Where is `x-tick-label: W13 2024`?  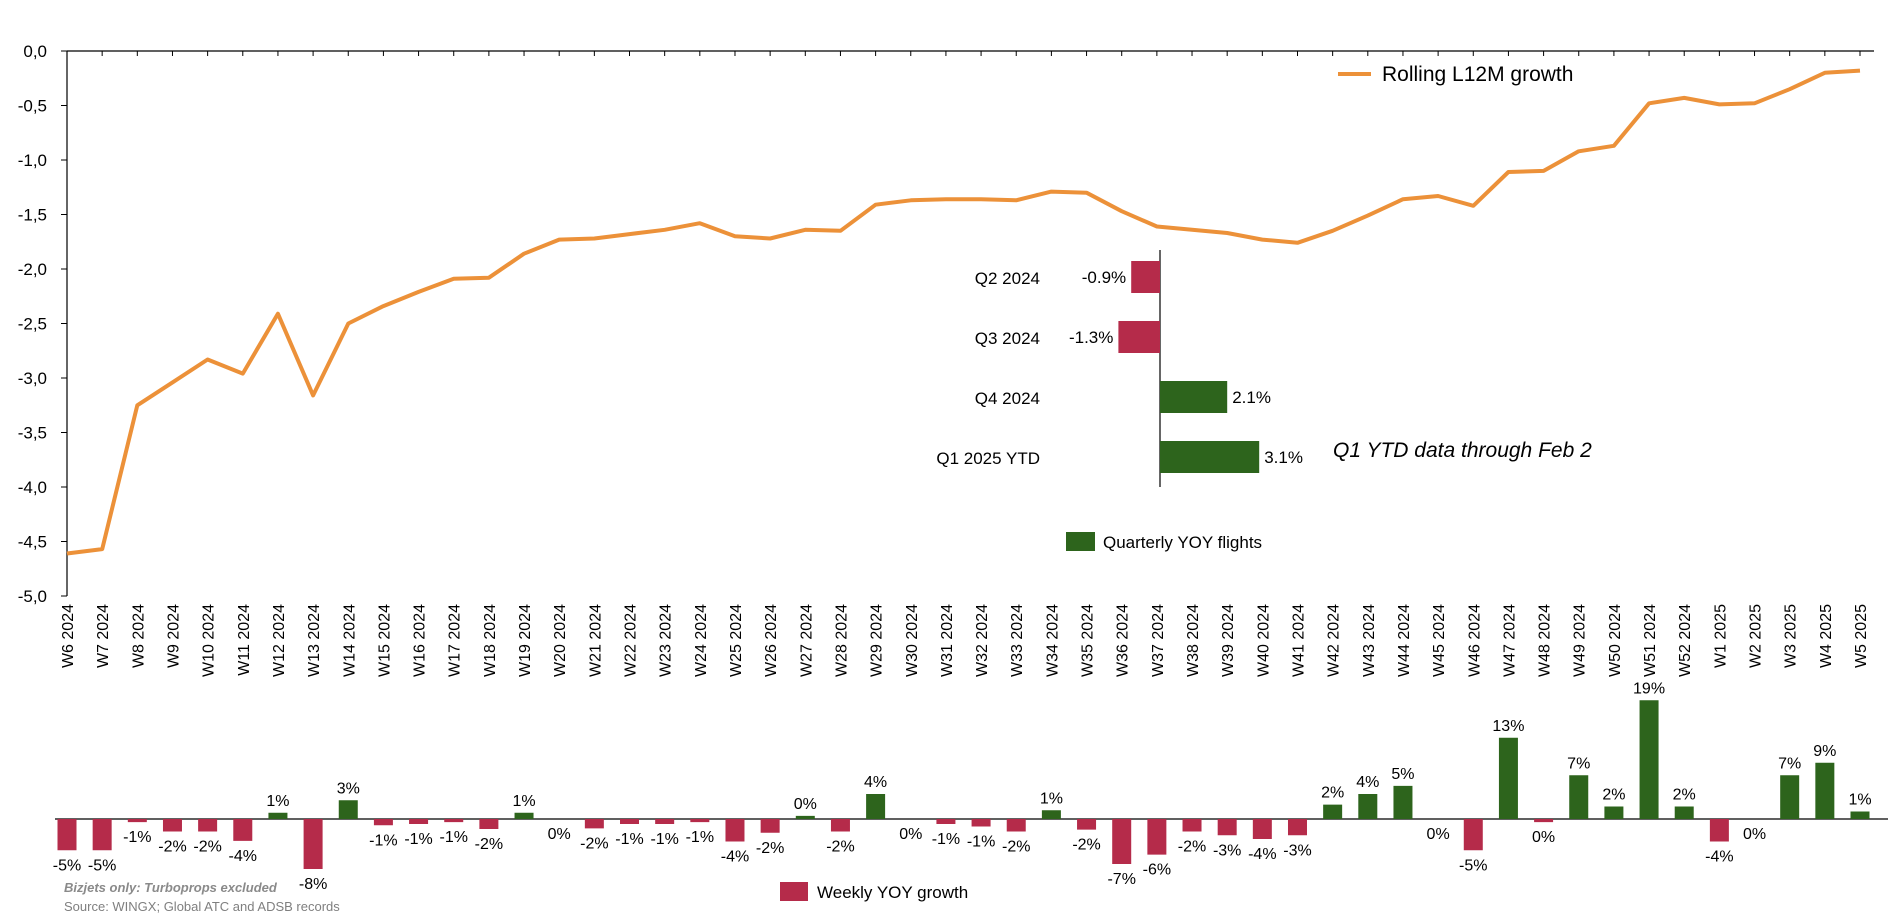
x-tick-label: W13 2024 is located at coordinates (314, 640).